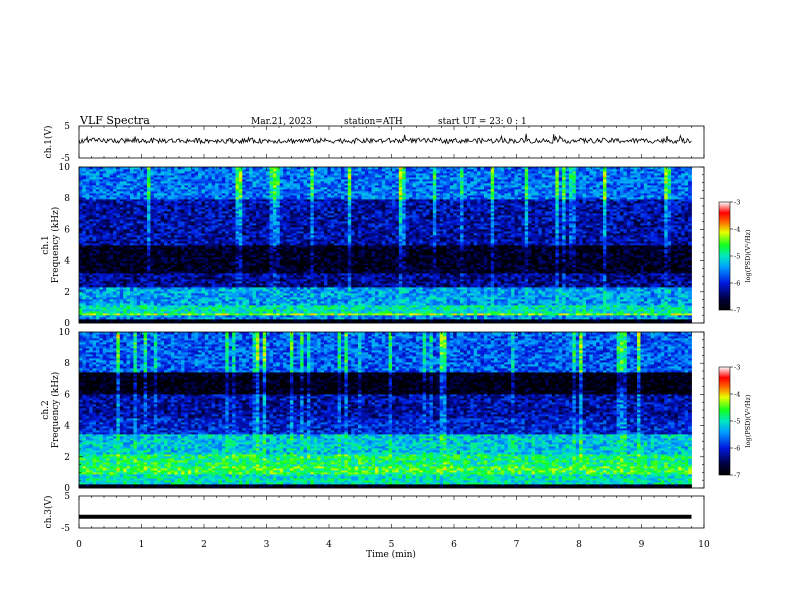 This screenshot has width=792, height=612. I want to click on ch1-waveform-ylabel: ch.1(V), so click(48, 142).